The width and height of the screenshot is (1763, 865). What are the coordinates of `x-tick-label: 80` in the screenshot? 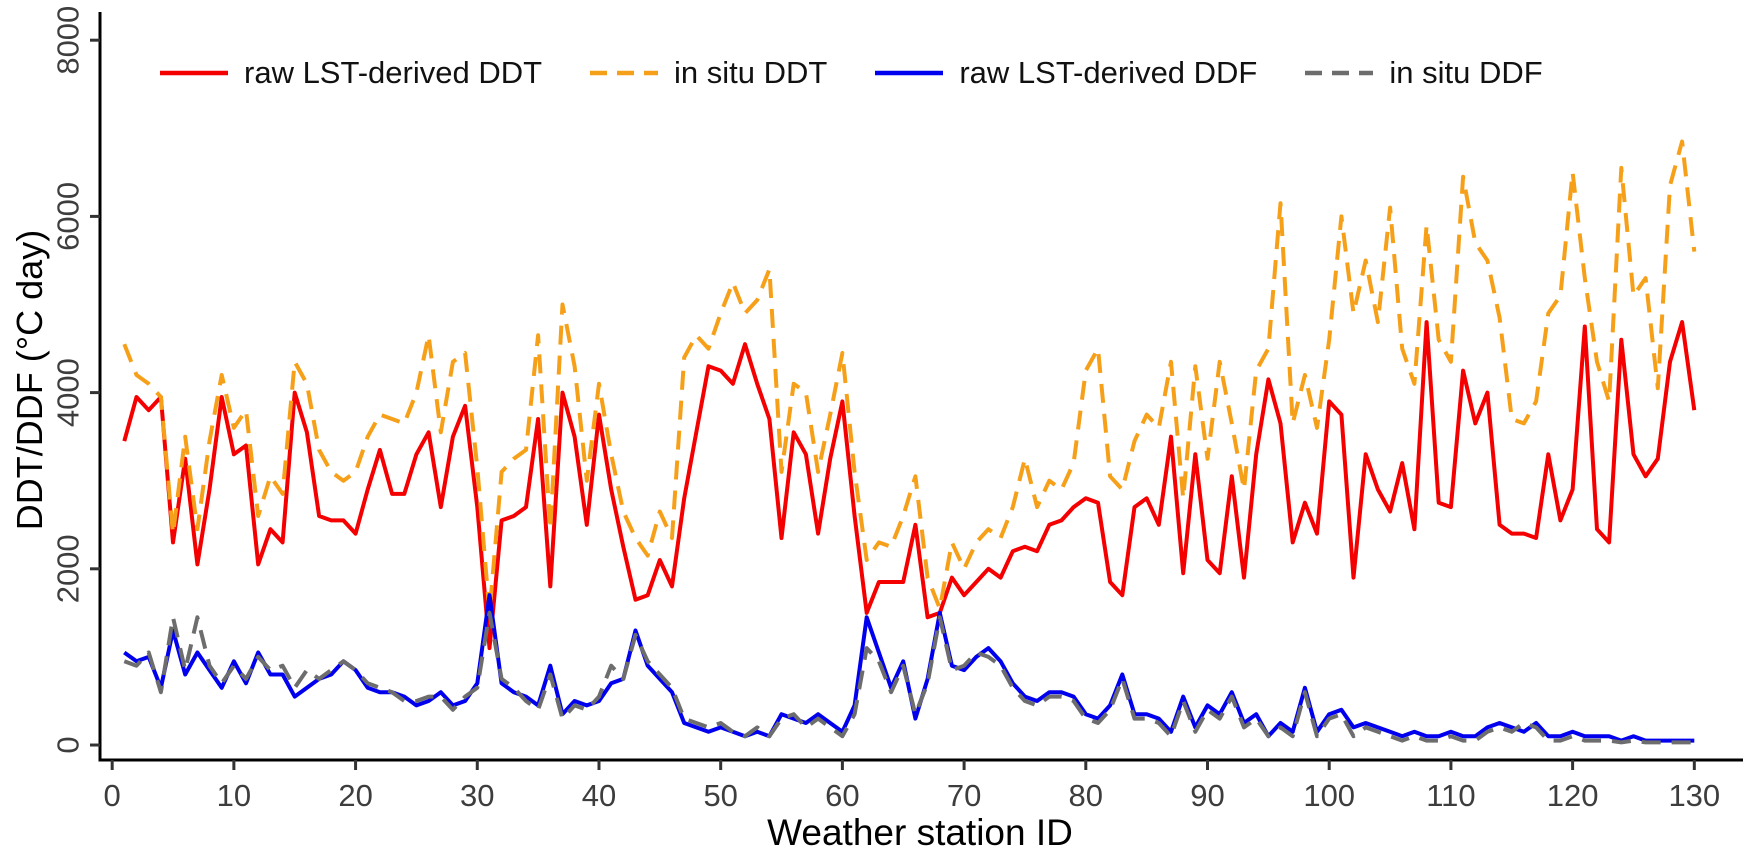 It's located at (1086, 795).